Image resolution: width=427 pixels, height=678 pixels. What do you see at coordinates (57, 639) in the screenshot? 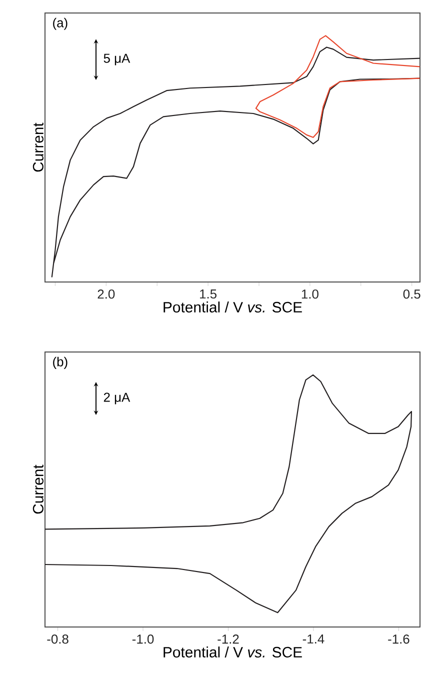
I see `x-tick-label: -0.8` at bounding box center [57, 639].